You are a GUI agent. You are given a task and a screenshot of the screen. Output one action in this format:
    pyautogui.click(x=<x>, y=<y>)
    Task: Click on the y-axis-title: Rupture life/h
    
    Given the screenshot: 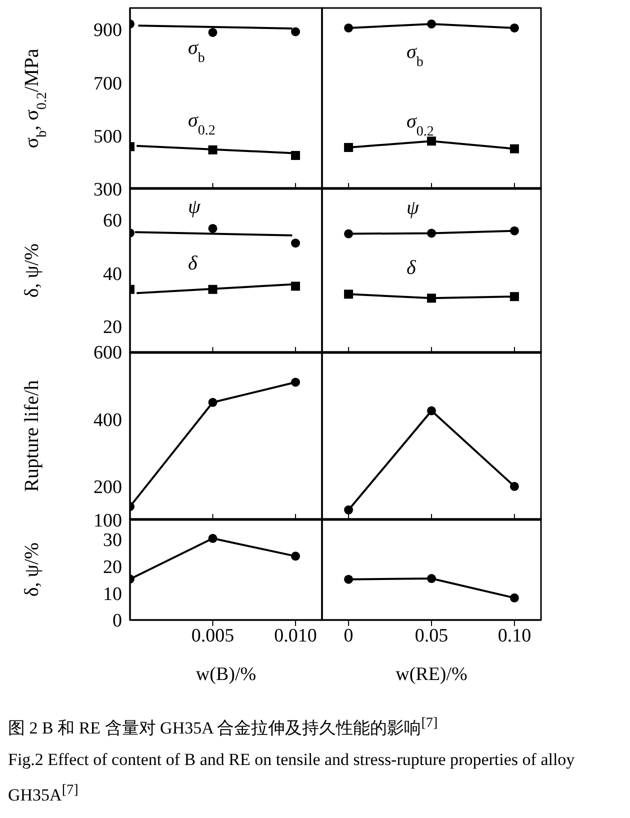 What is the action you would take?
    pyautogui.click(x=32, y=436)
    